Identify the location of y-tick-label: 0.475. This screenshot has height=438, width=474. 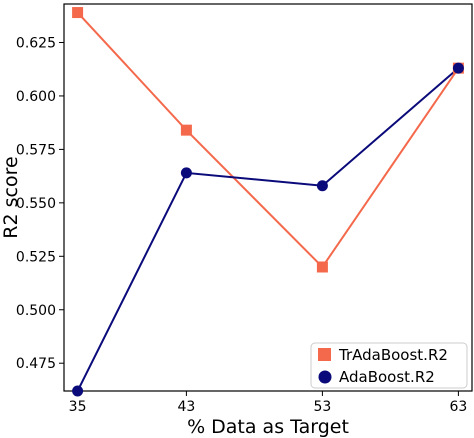
(36, 364).